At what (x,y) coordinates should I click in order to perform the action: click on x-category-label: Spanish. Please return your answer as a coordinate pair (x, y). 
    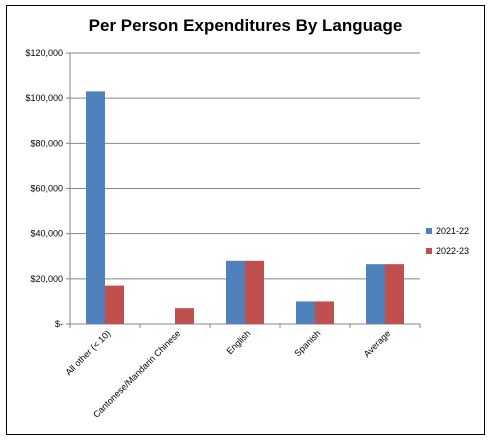
    Looking at the image, I should click on (307, 343).